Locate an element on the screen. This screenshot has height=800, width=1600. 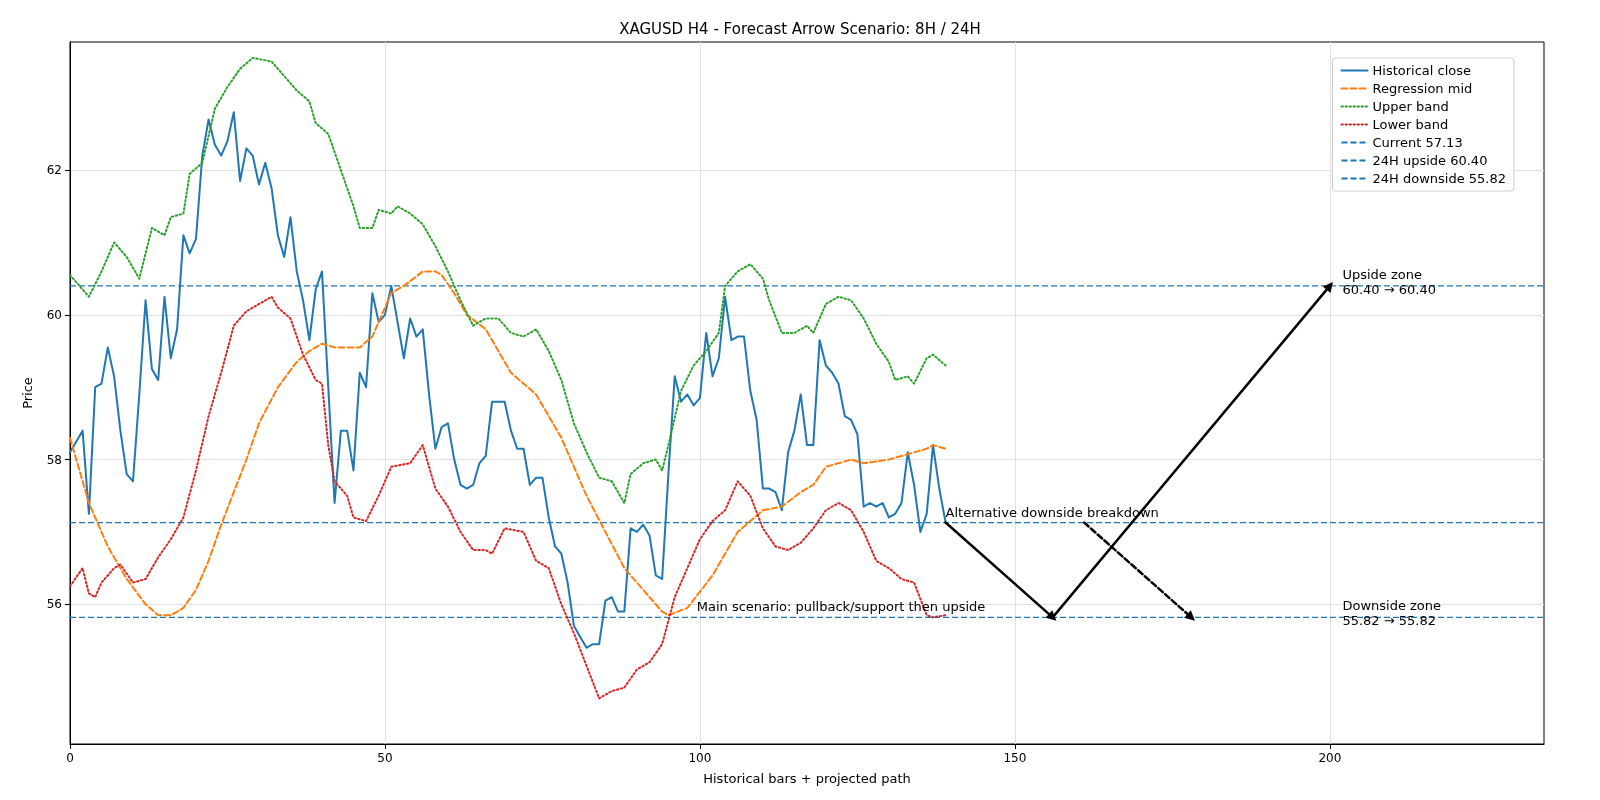
y-tick-label: 60 is located at coordinates (54, 314).